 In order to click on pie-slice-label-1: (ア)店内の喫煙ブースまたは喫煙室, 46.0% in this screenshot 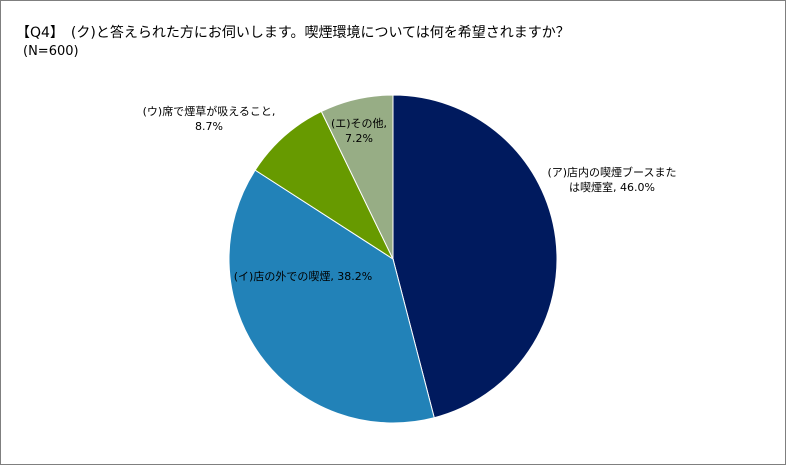, I will do `click(611, 179)`.